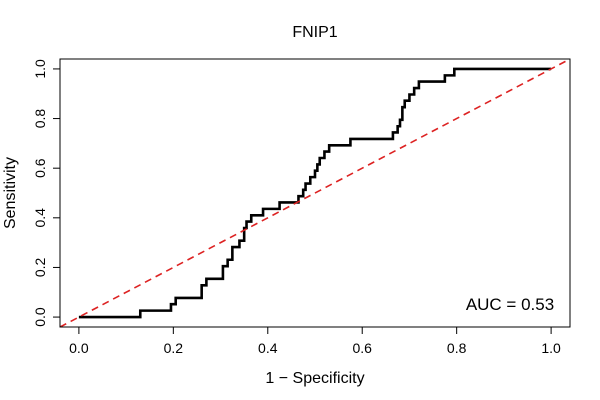 The width and height of the screenshot is (600, 400). What do you see at coordinates (79, 348) in the screenshot?
I see `x-tick-label: 0.0` at bounding box center [79, 348].